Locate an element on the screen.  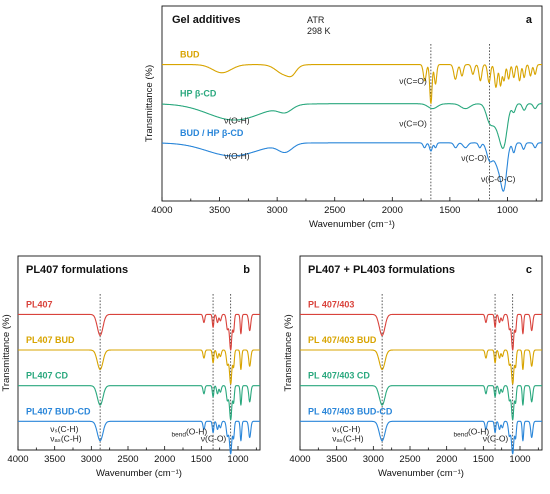
panel-title: PL407 + PL403 formulations is located at coordinates (381, 270).